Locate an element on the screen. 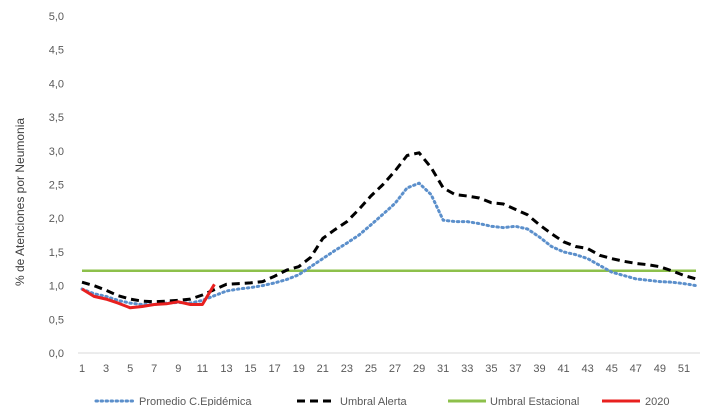 The height and width of the screenshot is (406, 707). x-tick-label: 43 is located at coordinates (588, 369).